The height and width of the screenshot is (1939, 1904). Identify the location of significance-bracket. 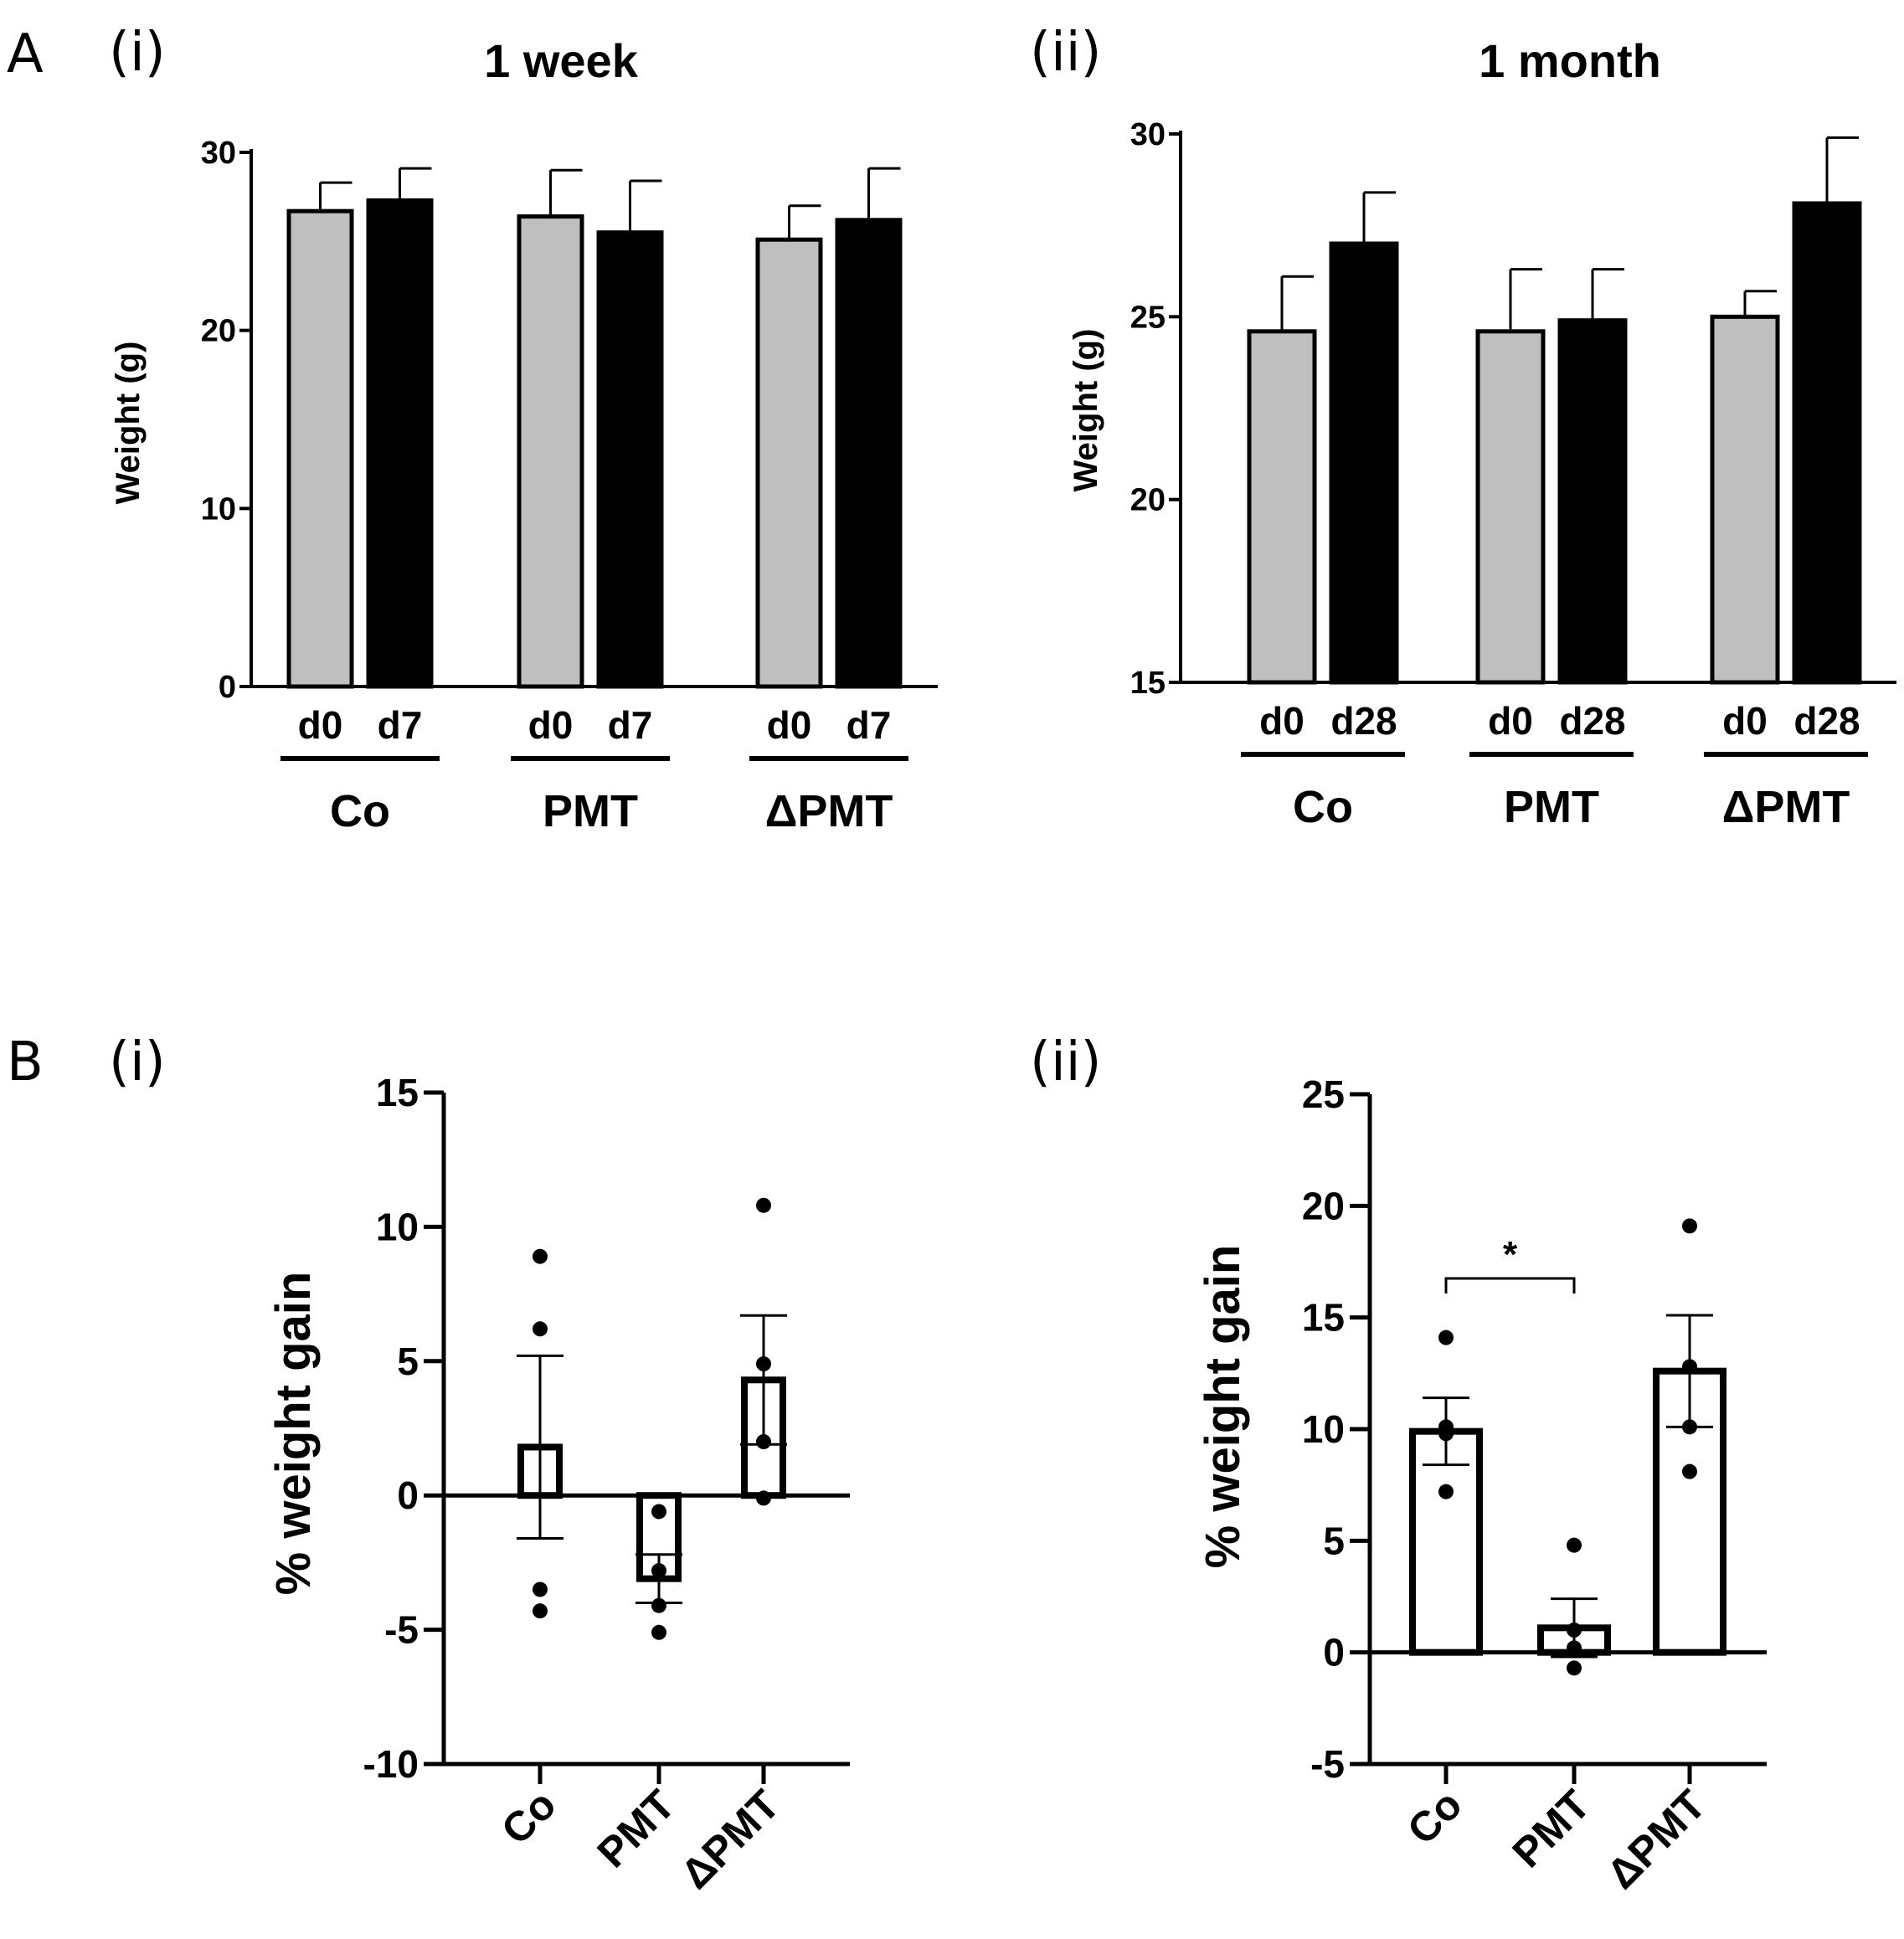
(1510, 1285).